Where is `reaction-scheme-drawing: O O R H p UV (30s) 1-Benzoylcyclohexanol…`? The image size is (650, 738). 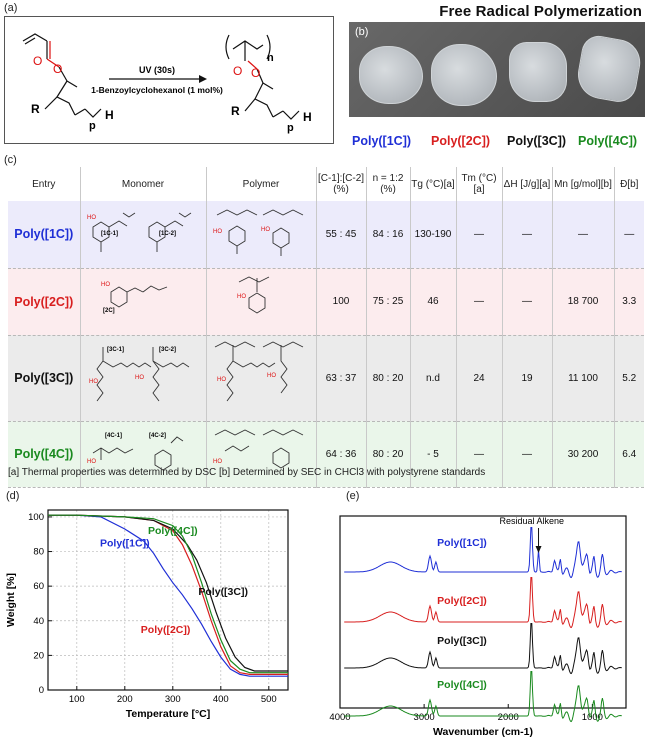
reaction-scheme-drawing: O O R H p UV (30s) 1-Benzoylcyclohexanol… is located at coordinates (167, 83).